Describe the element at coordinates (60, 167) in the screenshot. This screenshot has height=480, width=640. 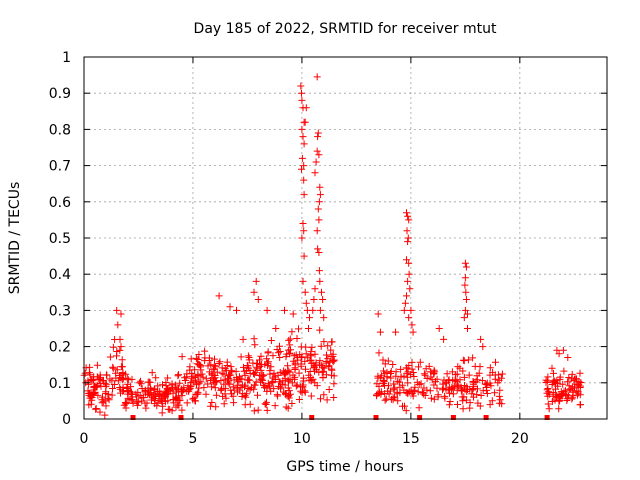
I see `y-tick-label: 0.7` at that location.